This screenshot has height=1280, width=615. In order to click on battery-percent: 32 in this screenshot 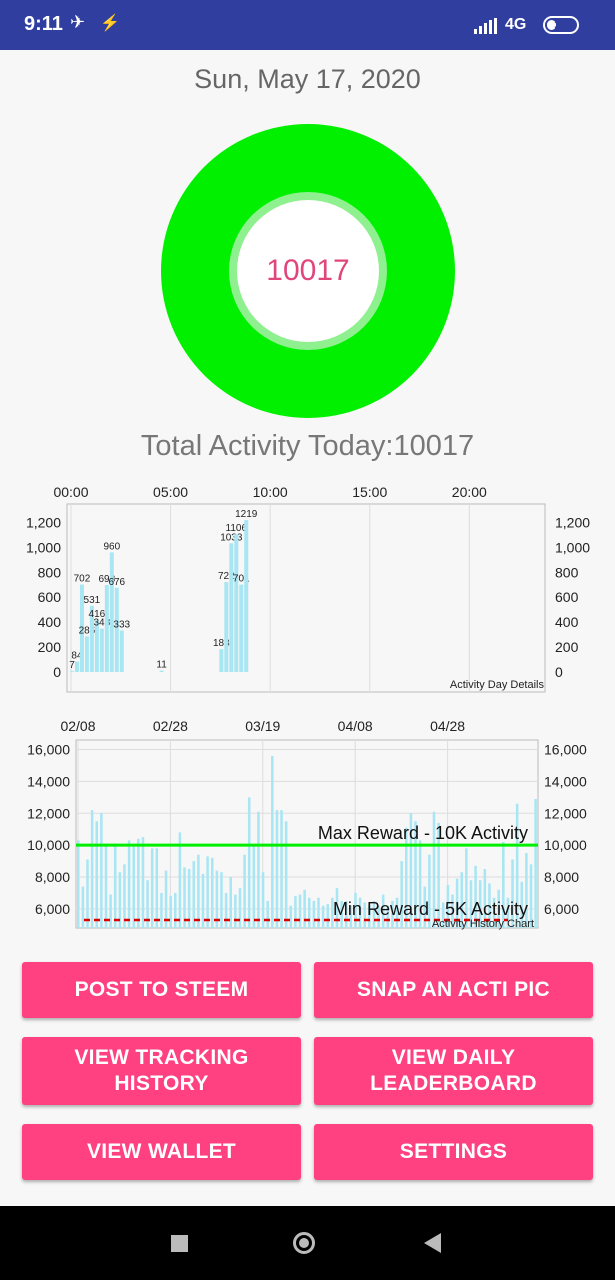, I will do `click(561, 25)`.